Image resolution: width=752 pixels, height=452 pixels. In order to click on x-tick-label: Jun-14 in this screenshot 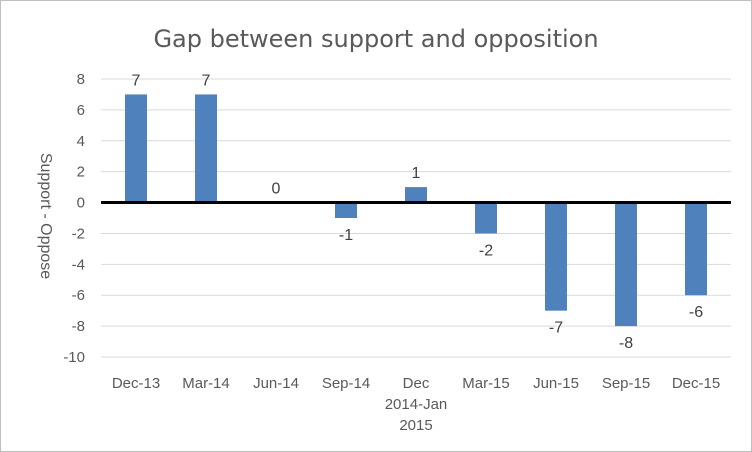, I will do `click(276, 383)`.